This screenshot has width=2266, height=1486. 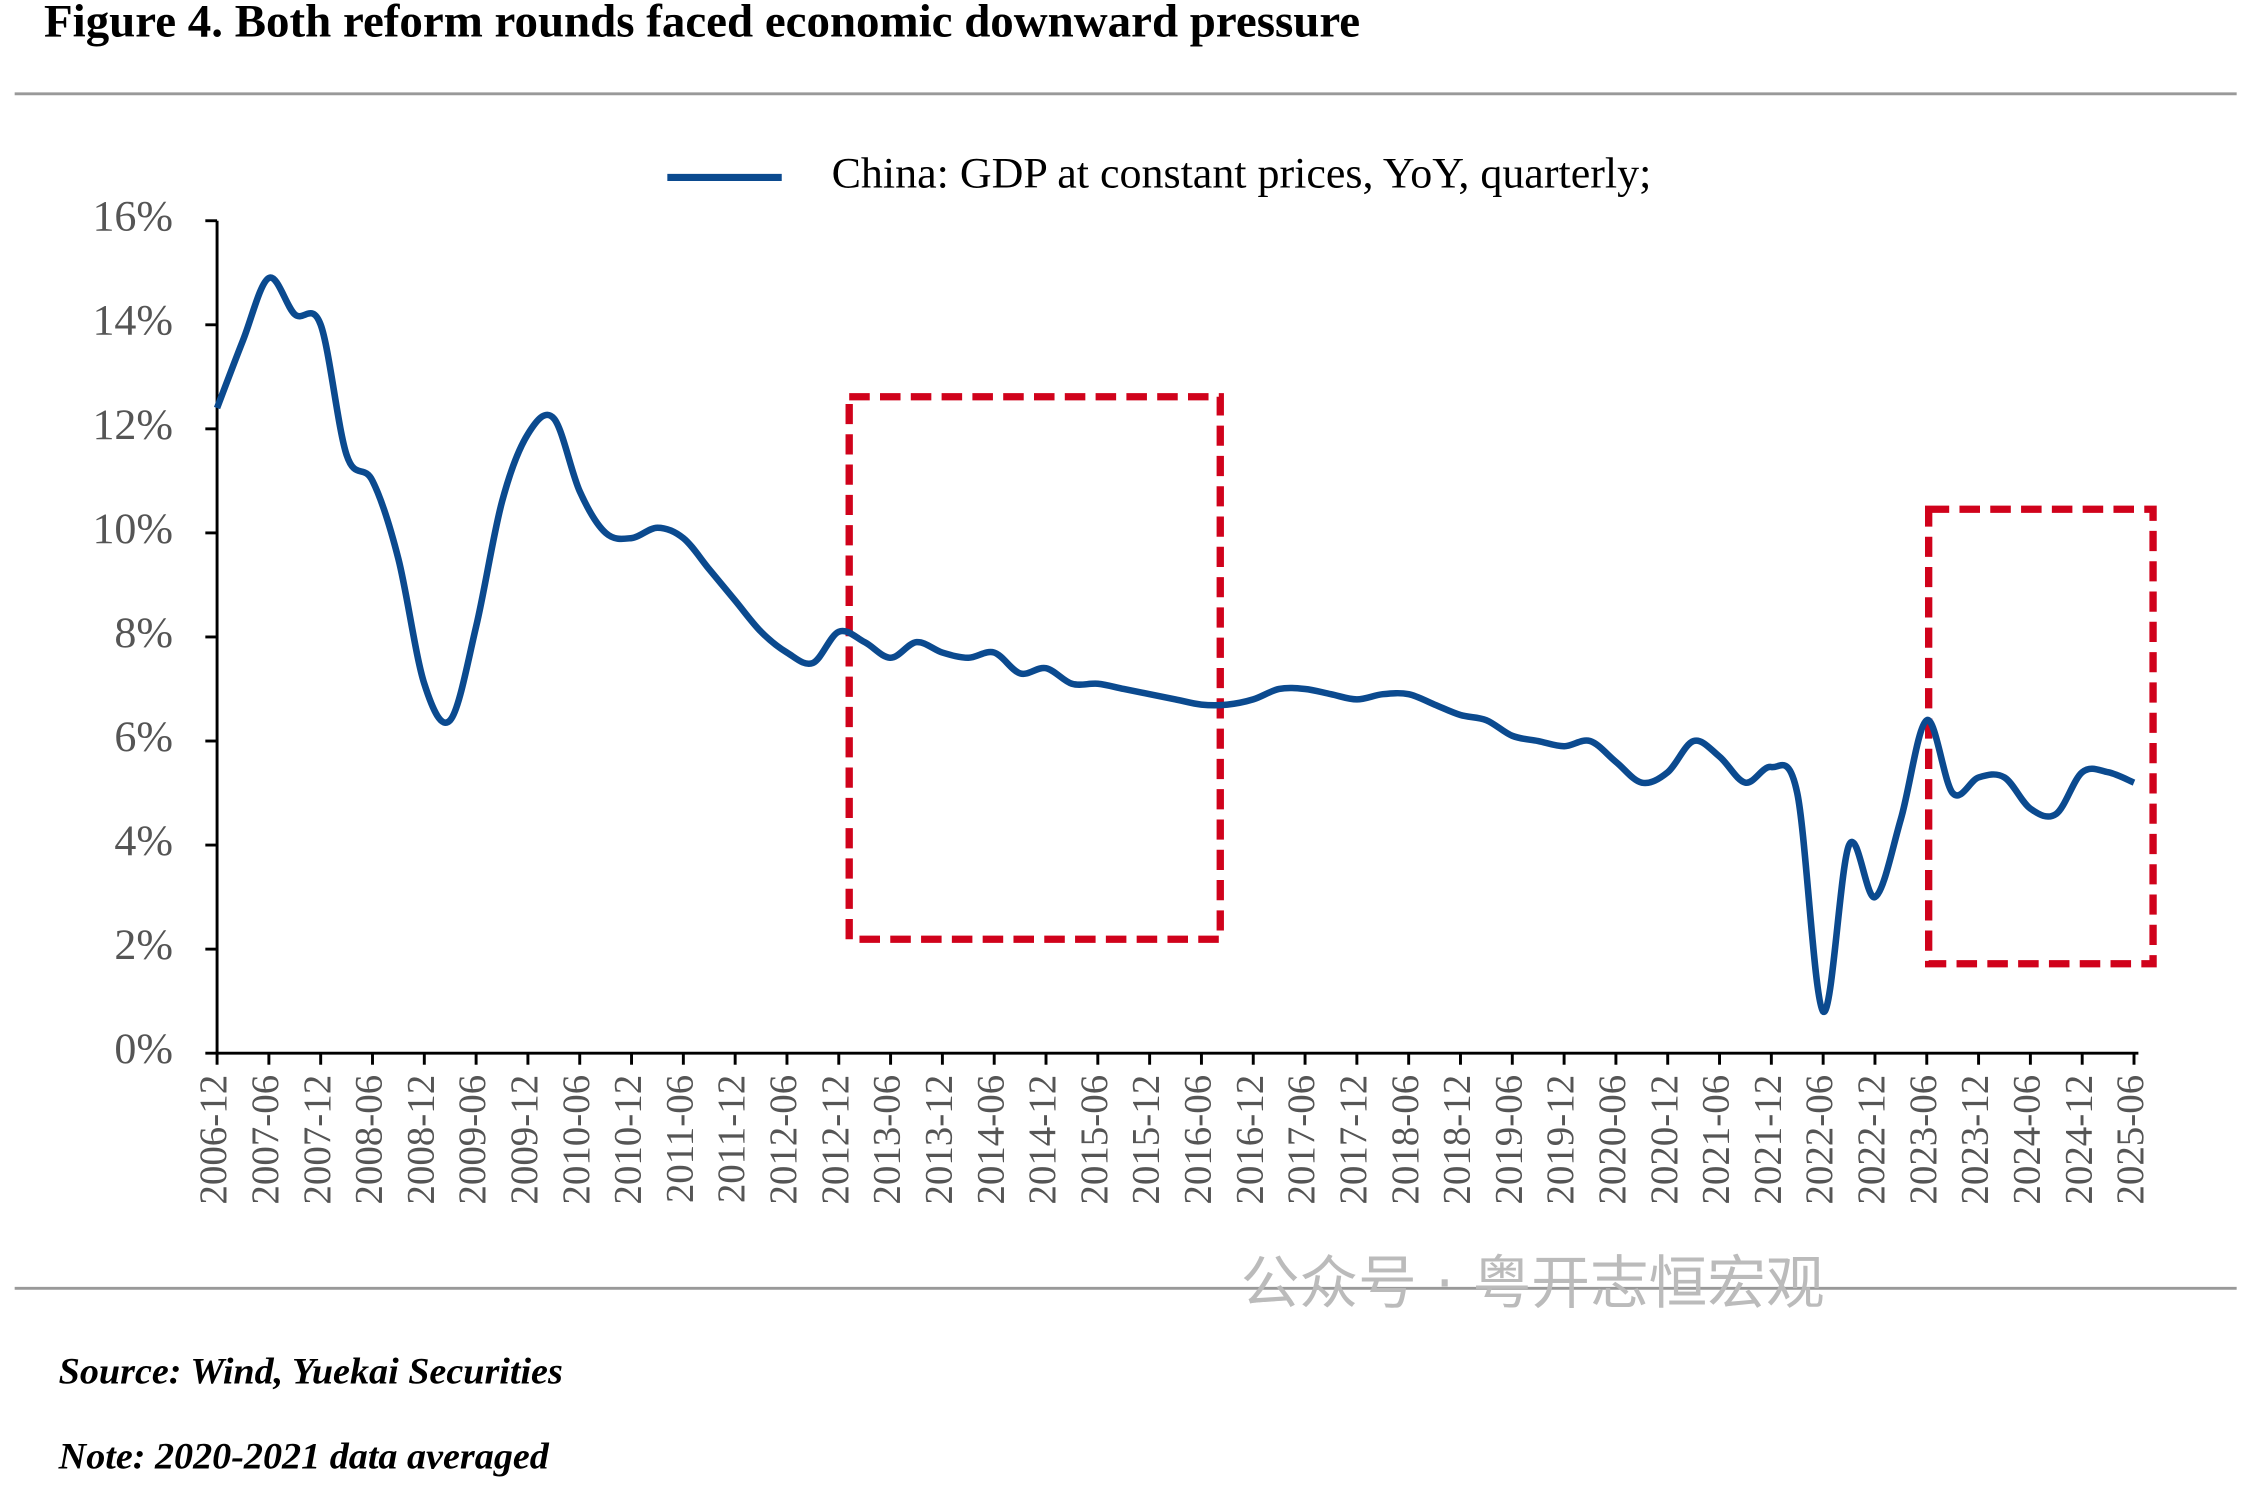 I want to click on x-tick-label: 2025-06, so click(x=2130, y=1140).